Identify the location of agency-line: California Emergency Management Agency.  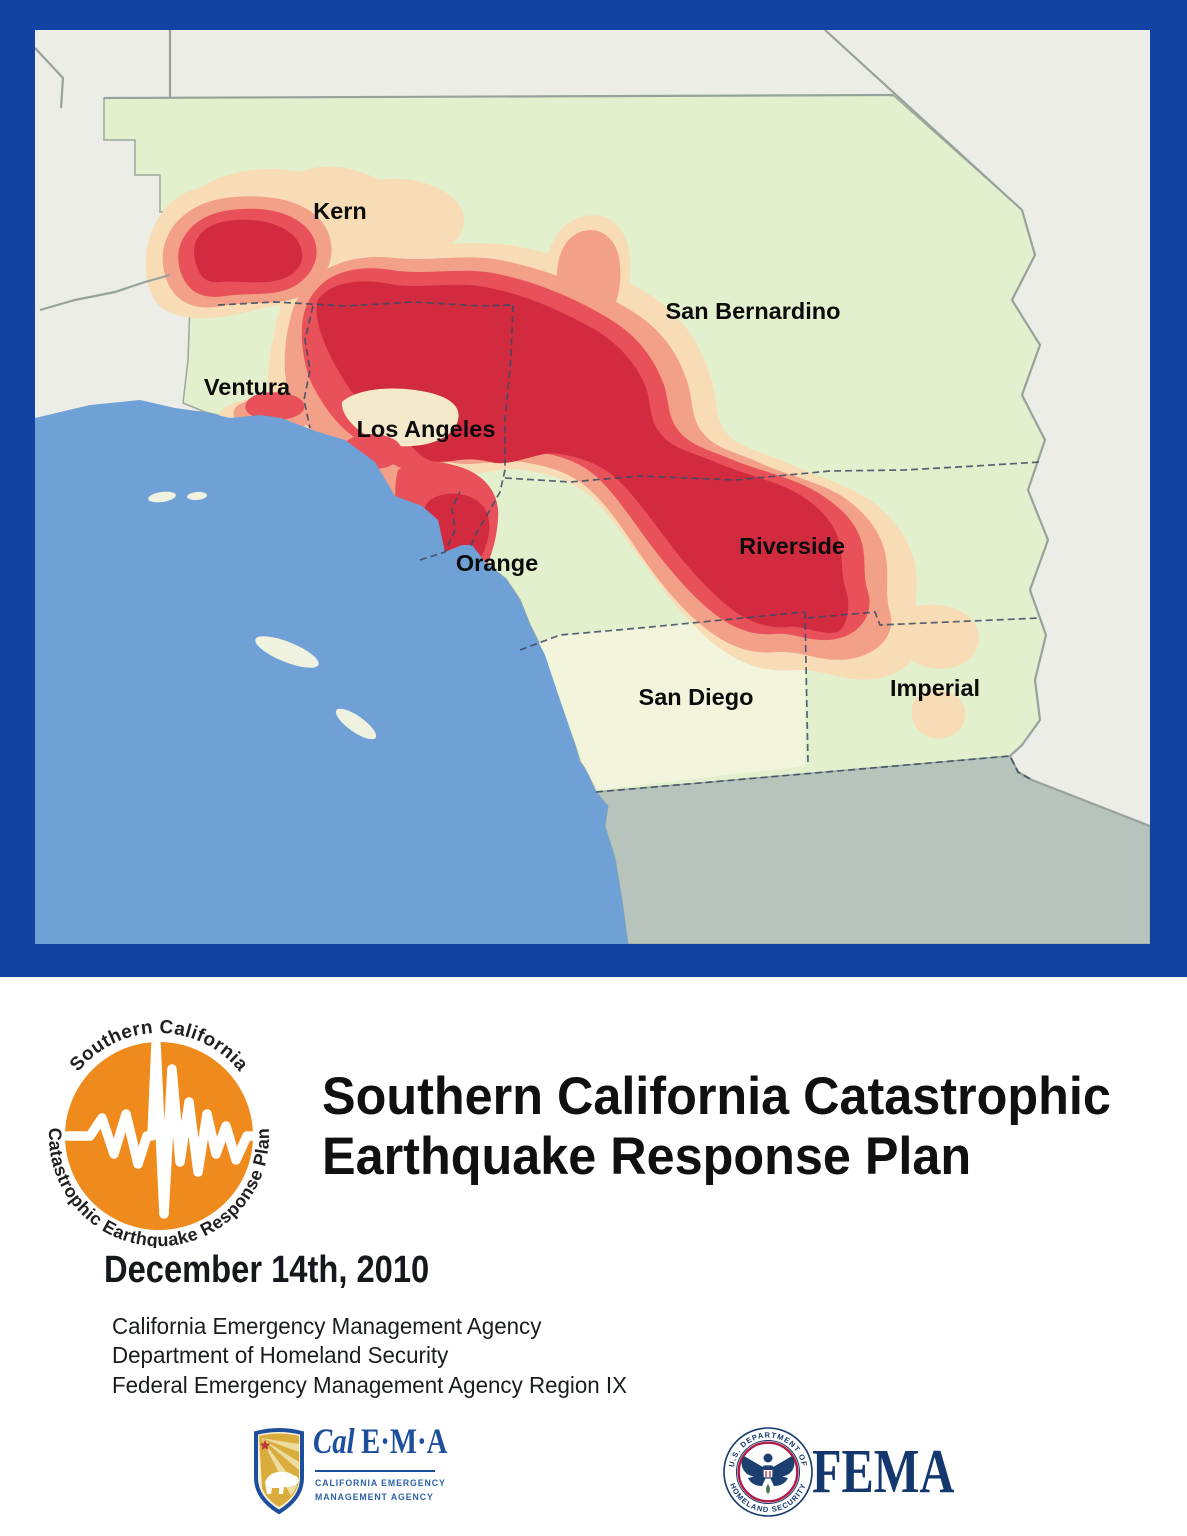
(327, 1326).